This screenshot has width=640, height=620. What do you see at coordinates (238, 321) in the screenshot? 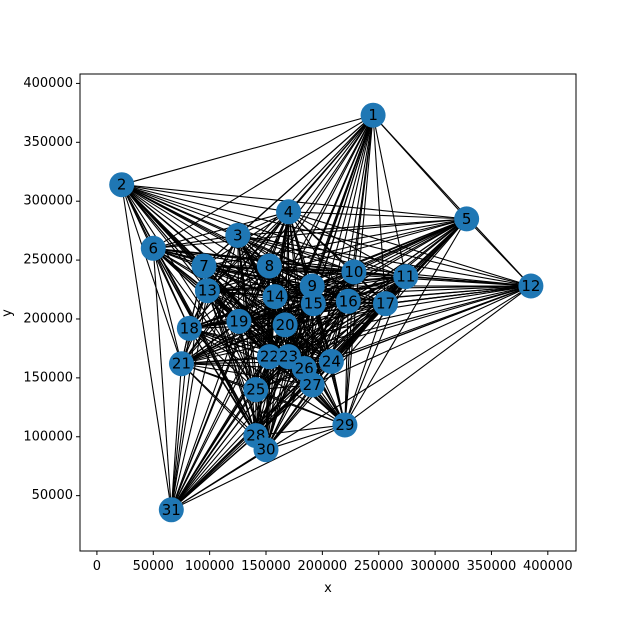
I see `node-label-19: 19` at bounding box center [238, 321].